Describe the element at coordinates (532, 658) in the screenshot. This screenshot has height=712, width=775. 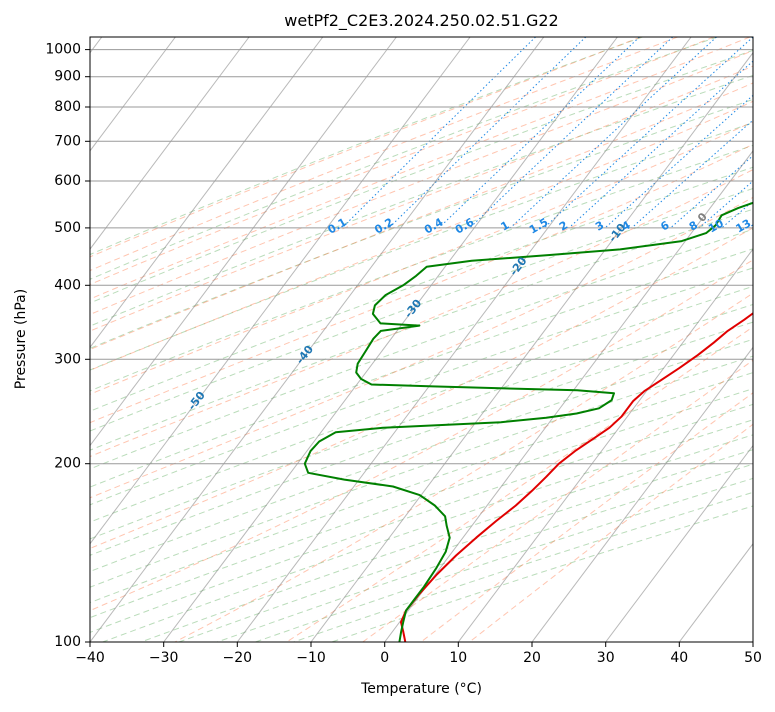
I see `x-tick-label: 20` at that location.